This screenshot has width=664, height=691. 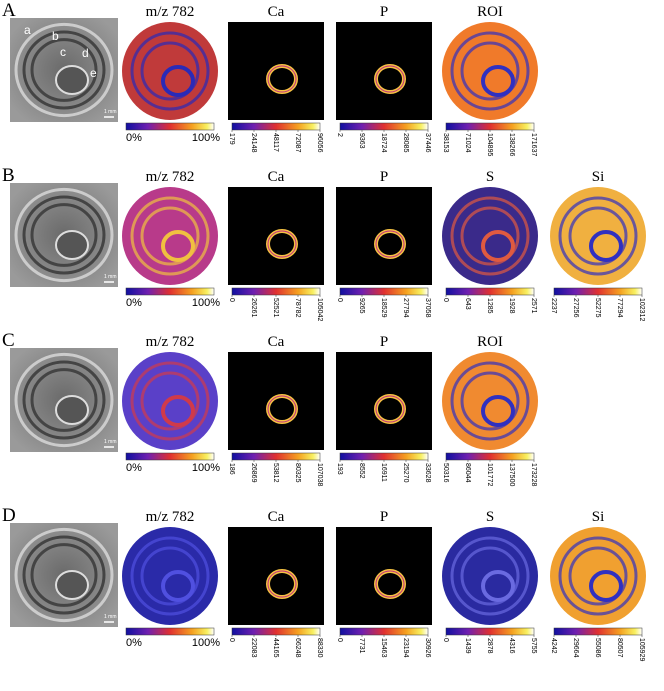 I want to click on colorbar-label: 52275, so click(x=597, y=308).